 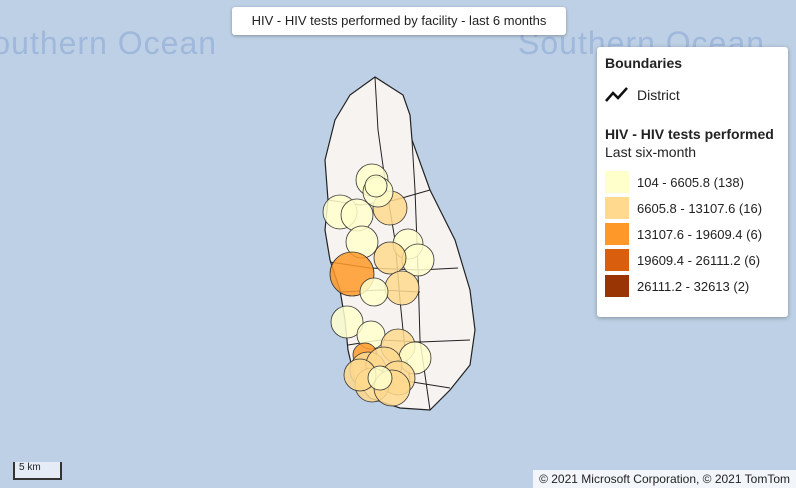 I want to click on legend-class-label: 6605.8 - 13107.6 (16), so click(x=700, y=208).